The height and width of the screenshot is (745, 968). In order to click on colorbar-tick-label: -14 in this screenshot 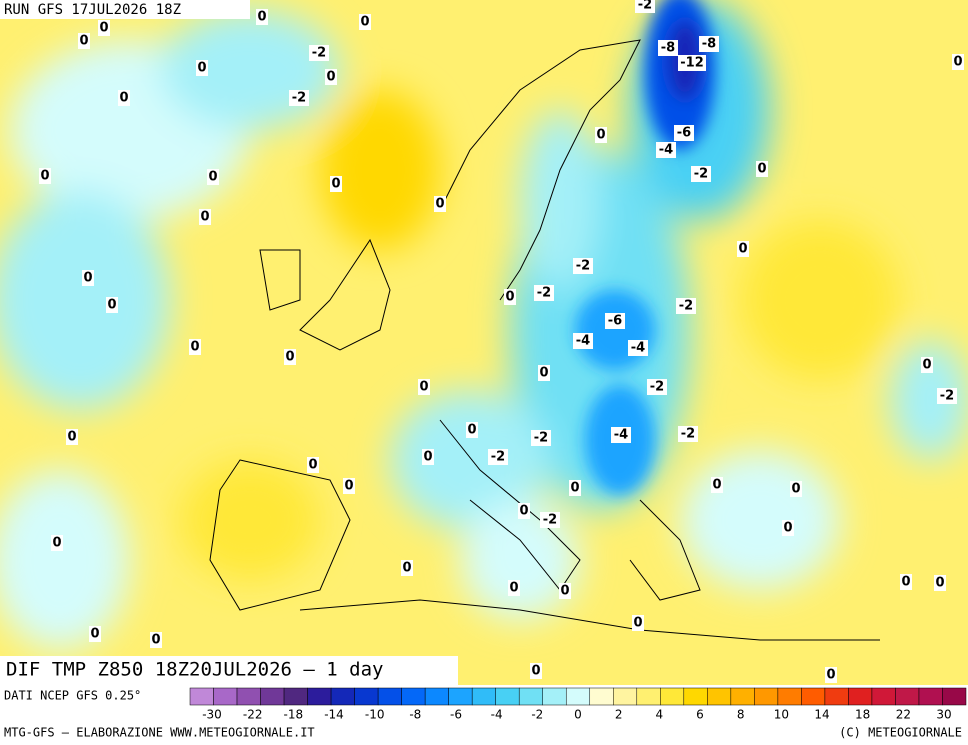, I will do `click(334, 715)`.